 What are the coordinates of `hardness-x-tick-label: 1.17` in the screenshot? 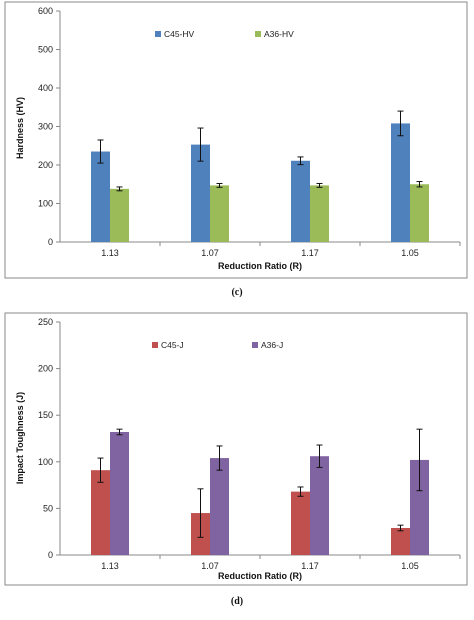 It's located at (310, 253).